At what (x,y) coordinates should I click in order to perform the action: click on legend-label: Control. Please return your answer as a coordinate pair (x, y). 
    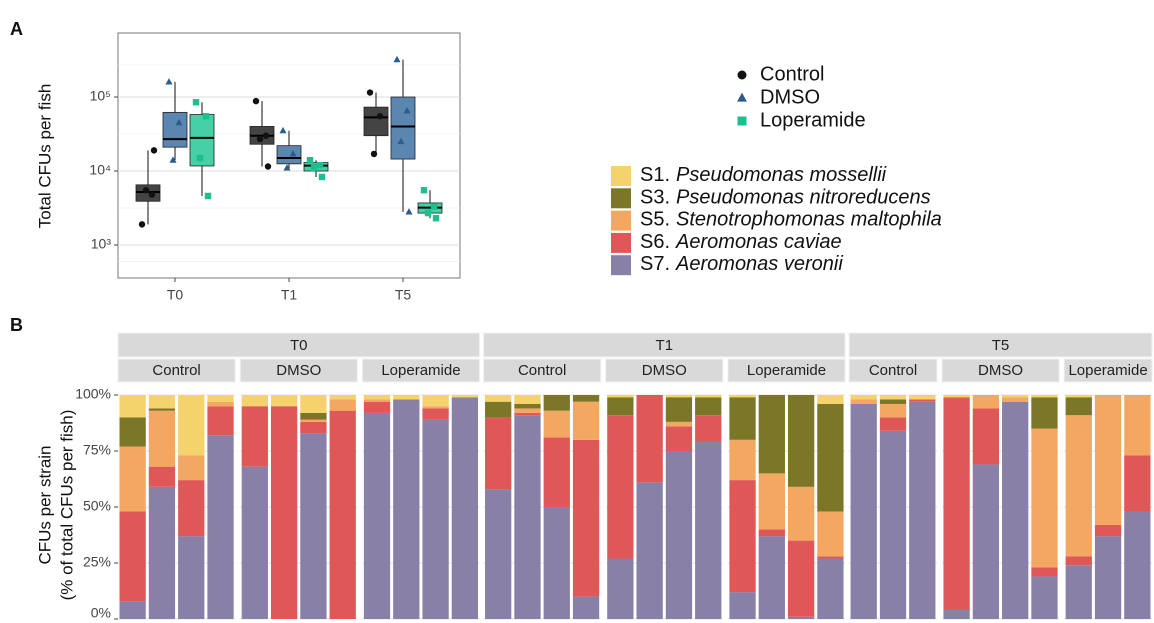
    Looking at the image, I should click on (792, 74).